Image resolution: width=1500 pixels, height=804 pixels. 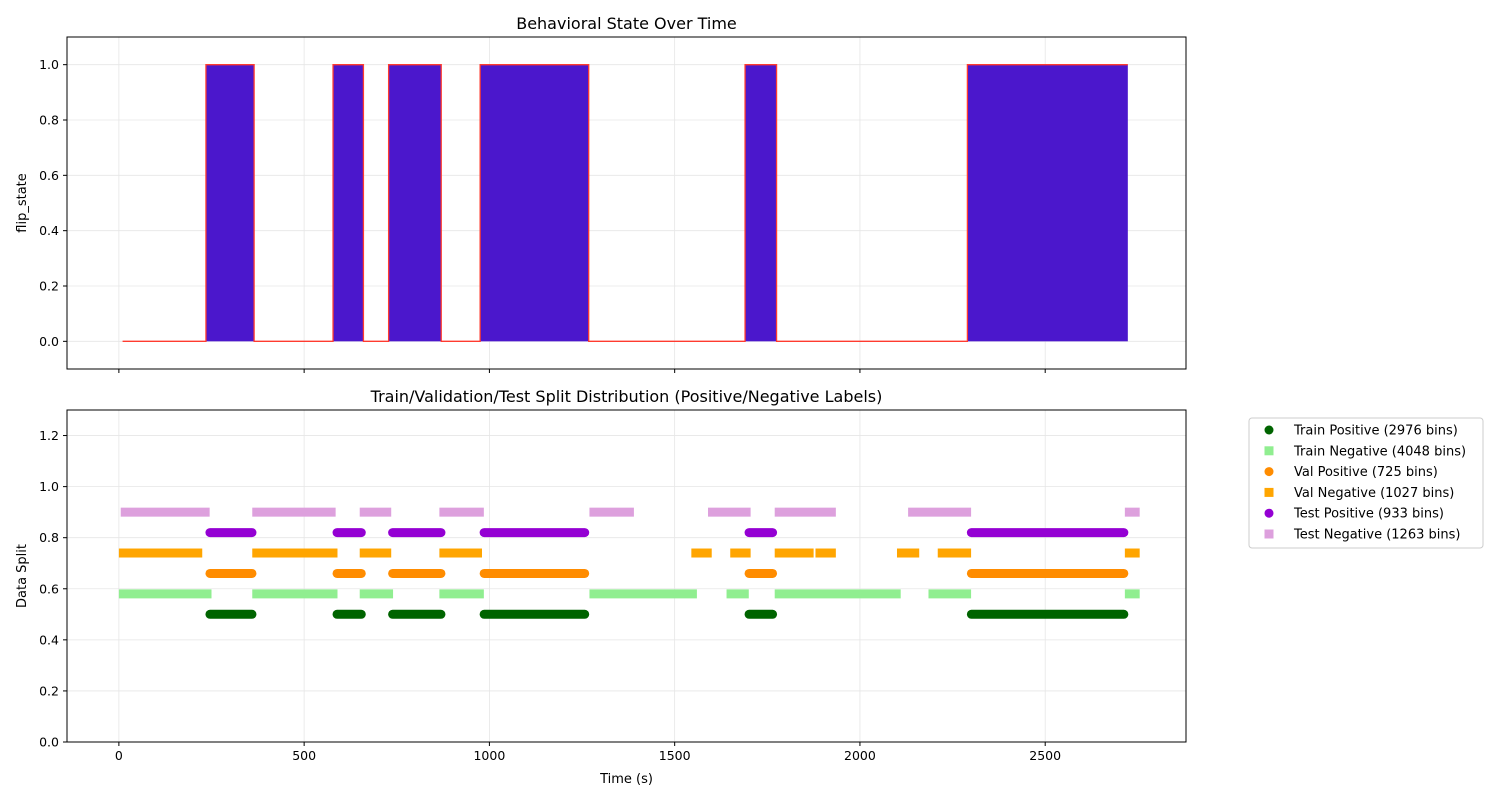 I want to click on x-tick-label: 1000, so click(x=489, y=755).